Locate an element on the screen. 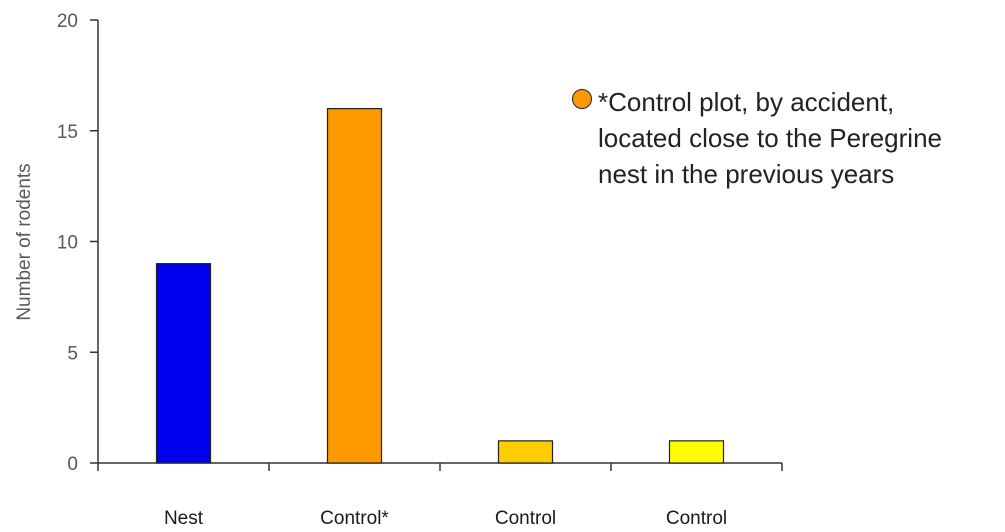 Image resolution: width=1005 pixels, height=532 pixels. legend-line: located close to the Peregrine is located at coordinates (770, 138).